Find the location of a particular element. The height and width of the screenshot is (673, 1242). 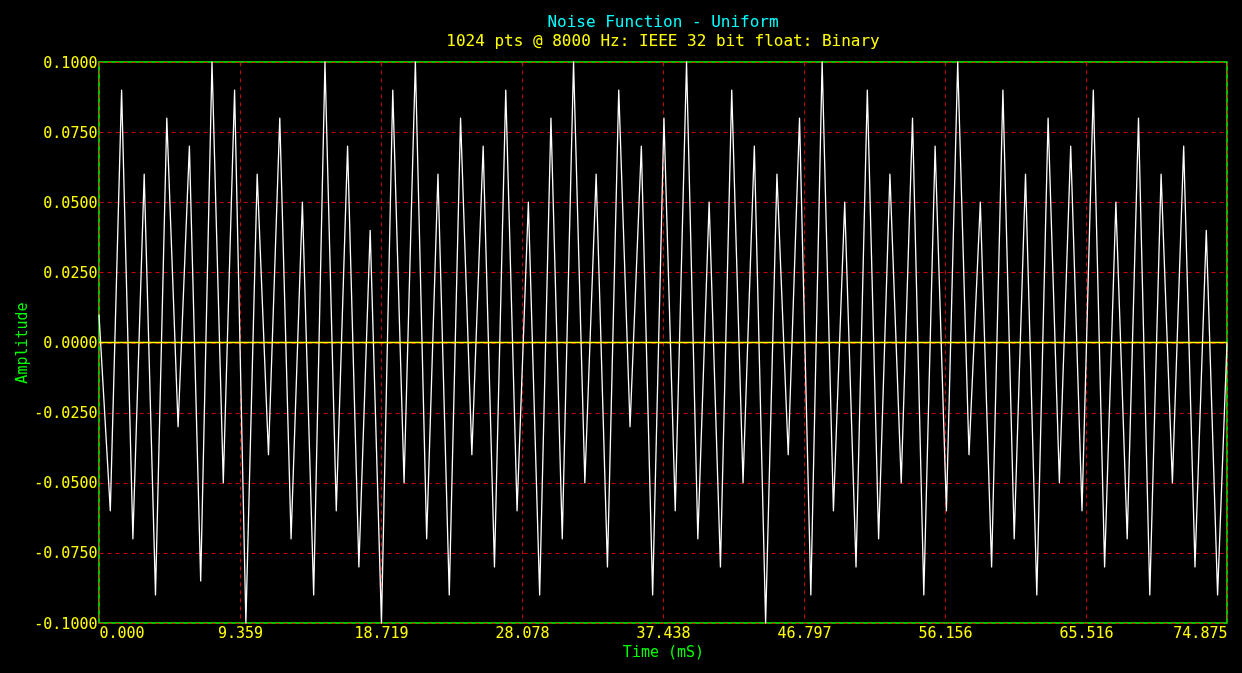

y-axis-title: Amplitude is located at coordinates (22, 343).